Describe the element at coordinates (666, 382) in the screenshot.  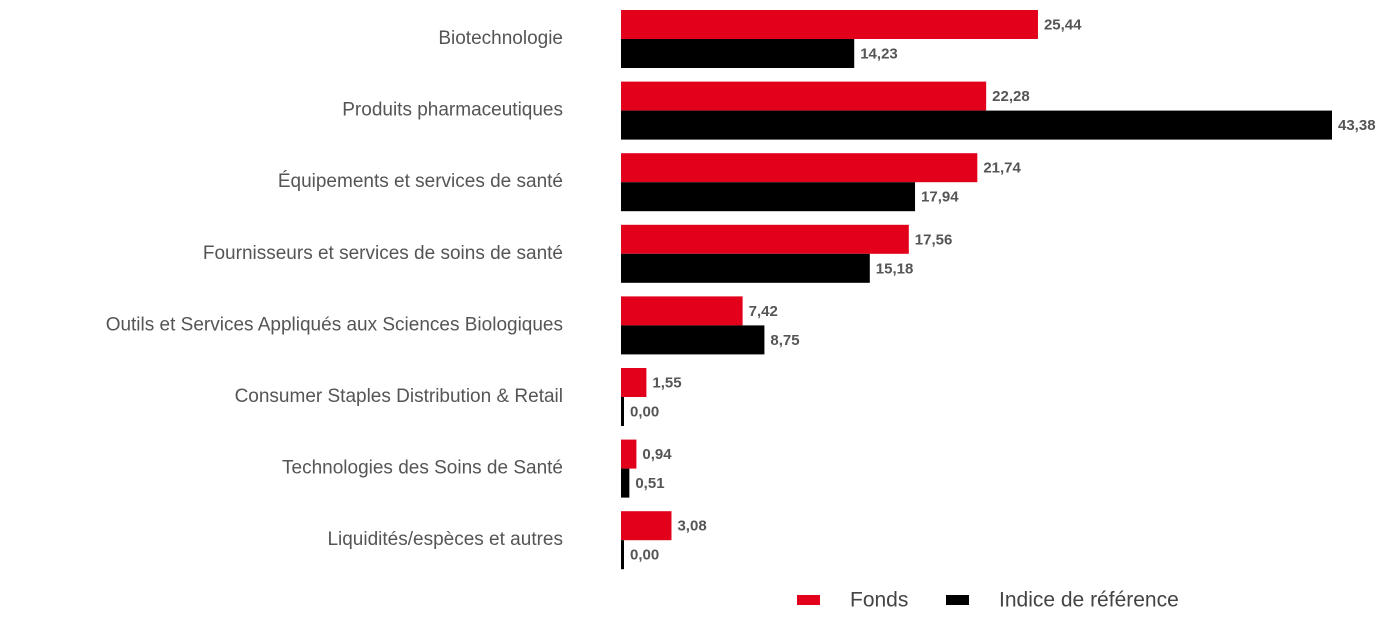
I see `value-label: 1,55` at that location.